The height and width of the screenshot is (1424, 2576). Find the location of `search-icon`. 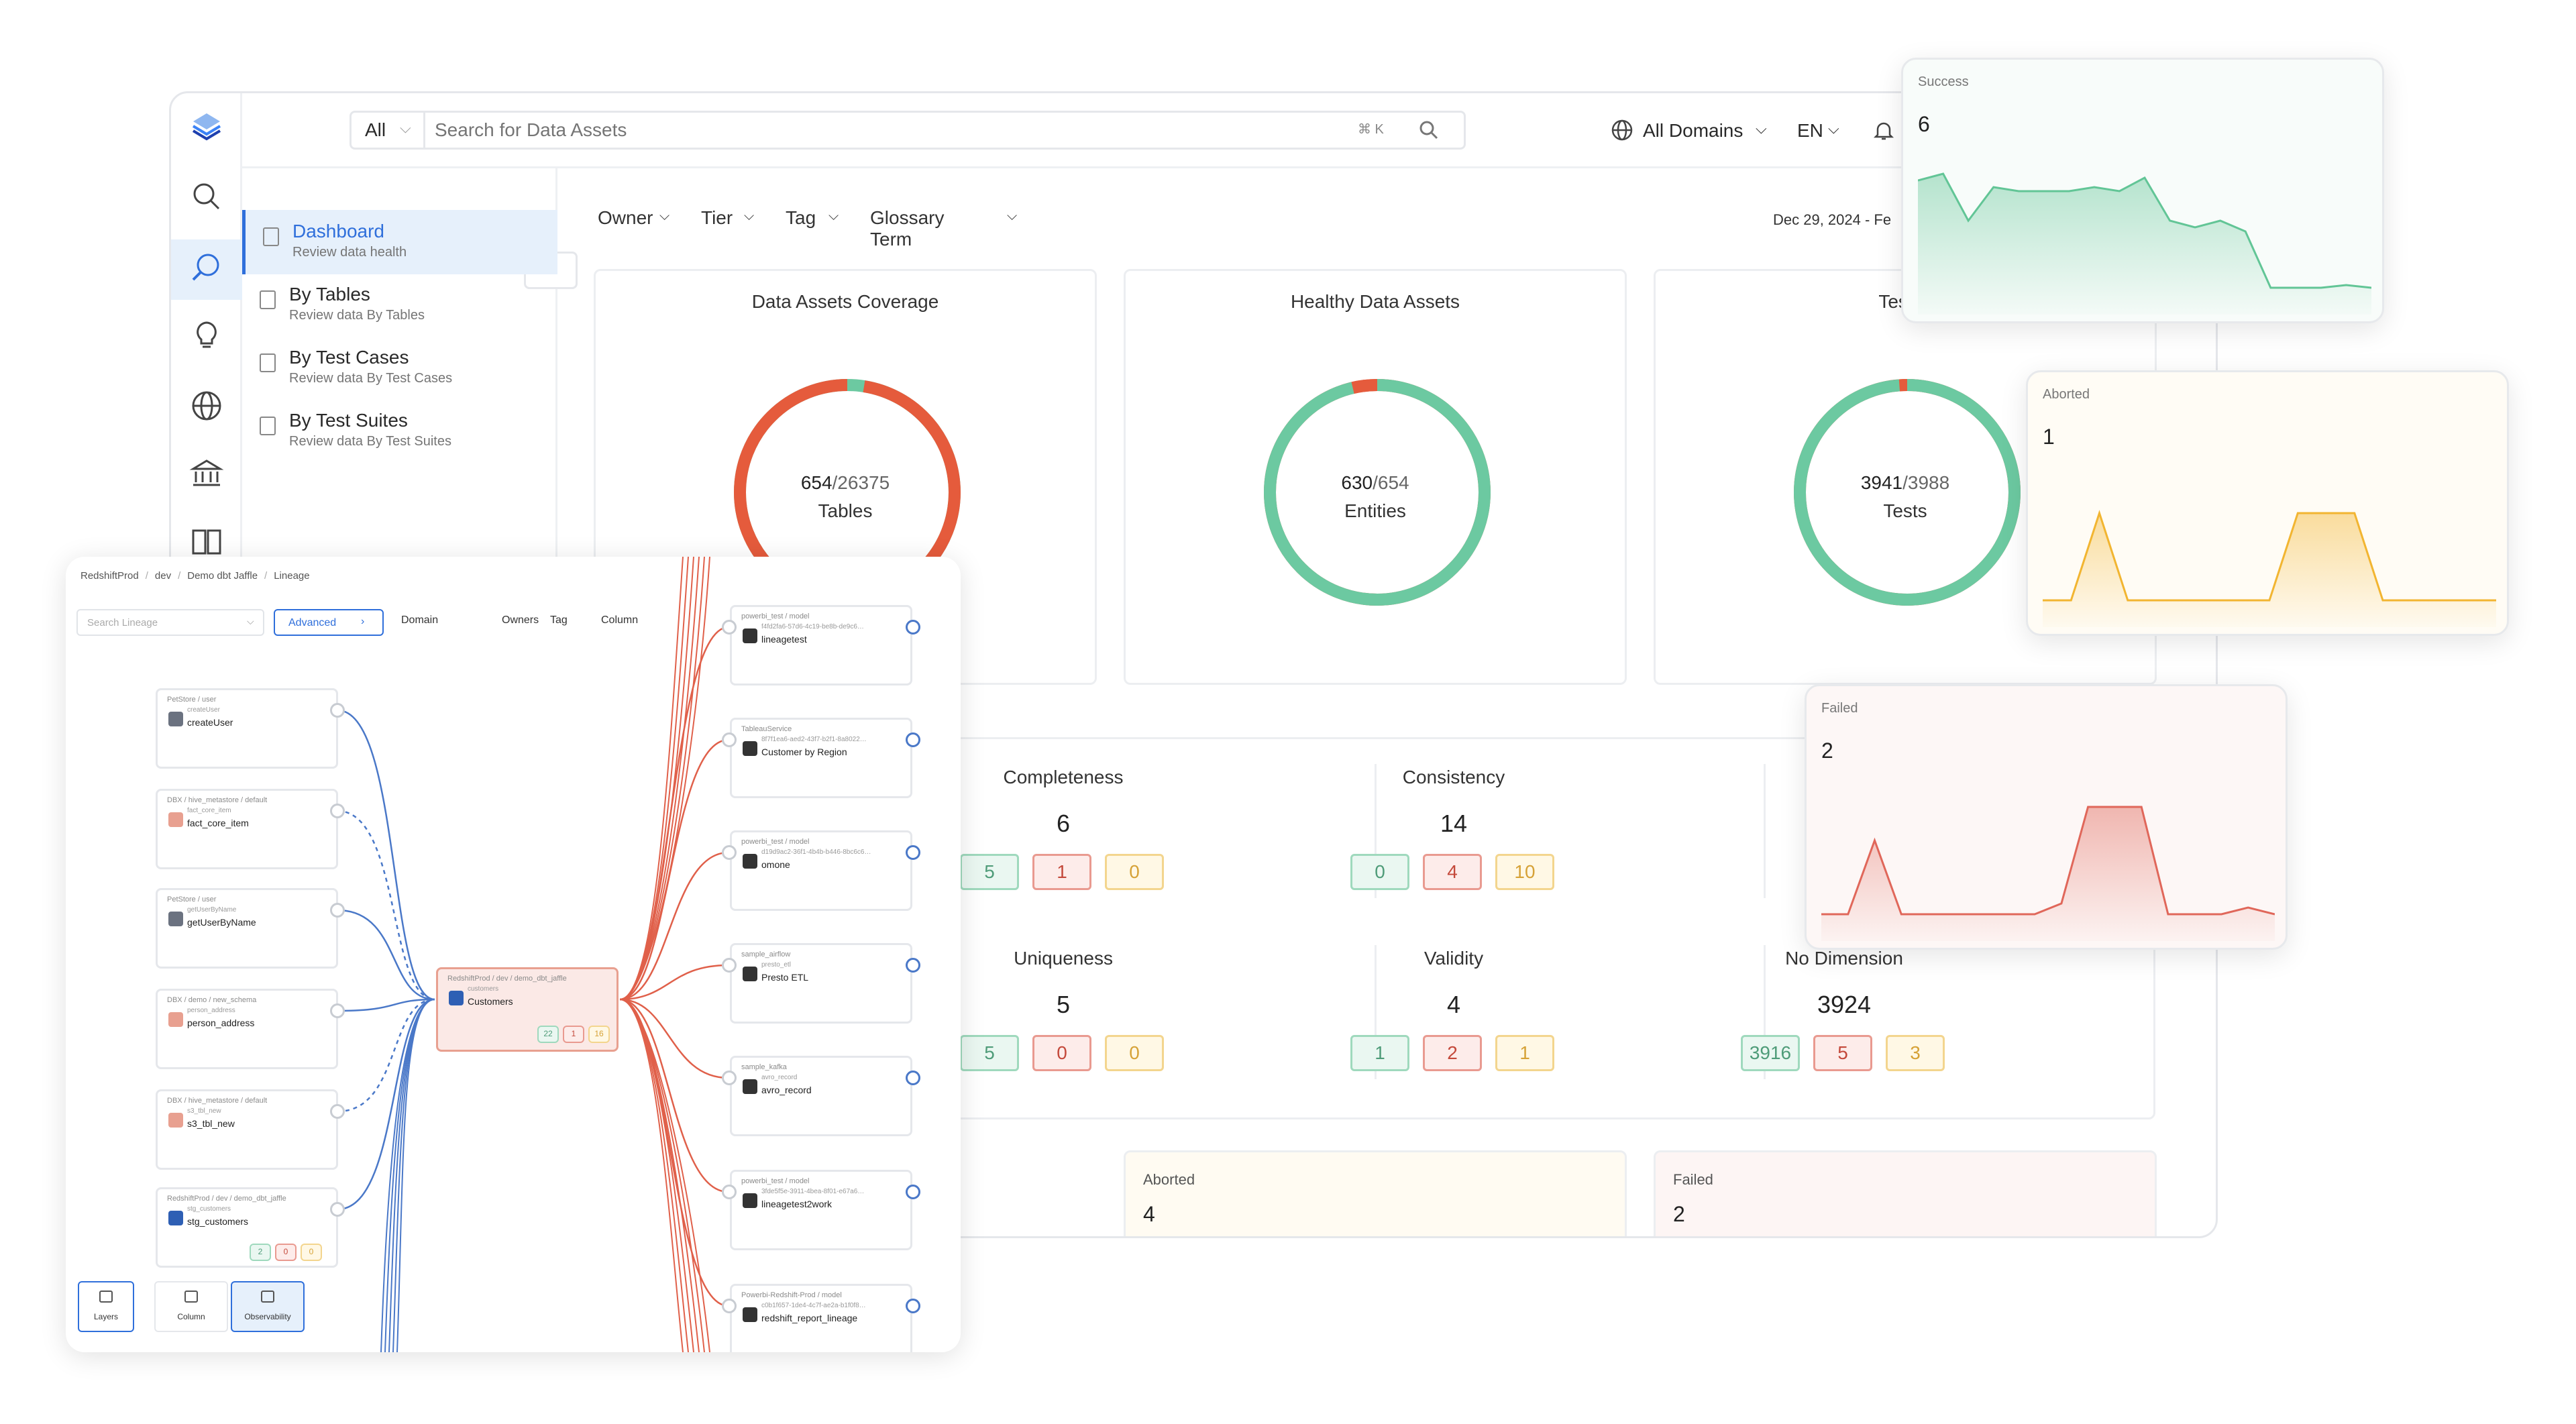

search-icon is located at coordinates (1429, 130).